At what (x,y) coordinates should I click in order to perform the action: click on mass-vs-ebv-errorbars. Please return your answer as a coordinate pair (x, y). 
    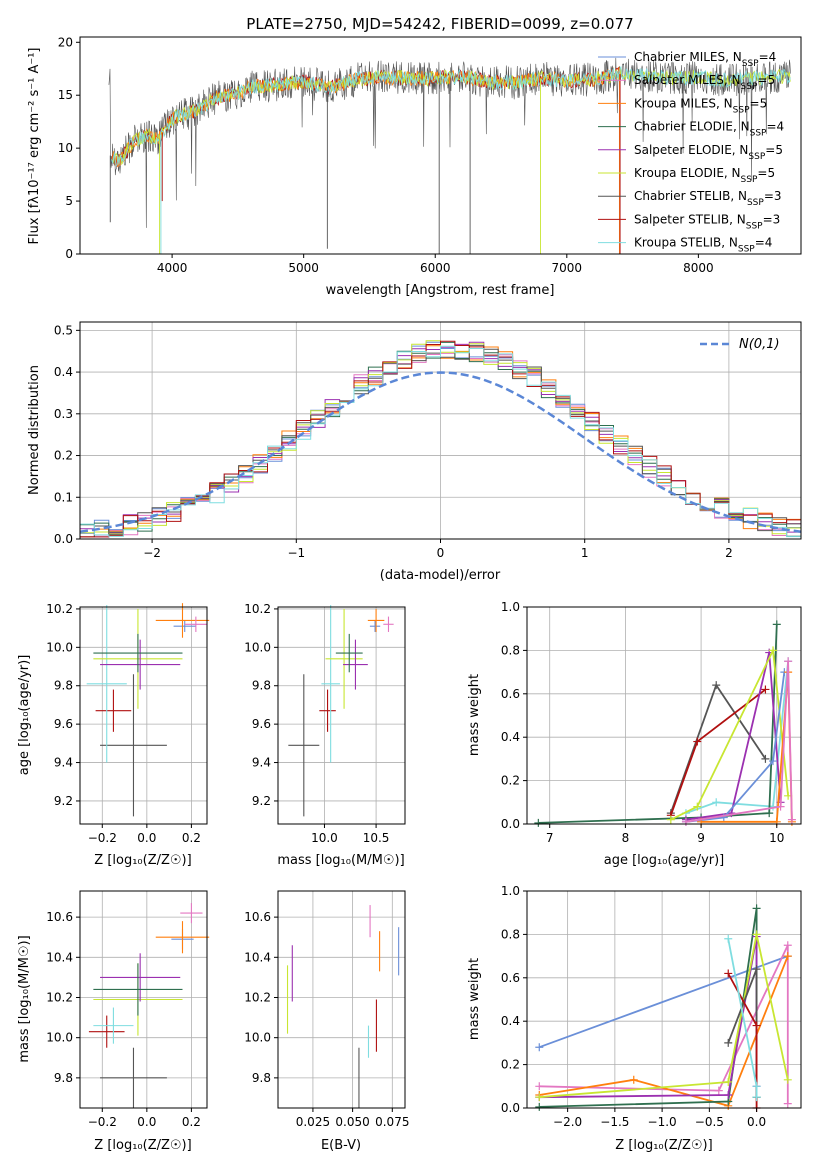
    Looking at the image, I should click on (343, 1006).